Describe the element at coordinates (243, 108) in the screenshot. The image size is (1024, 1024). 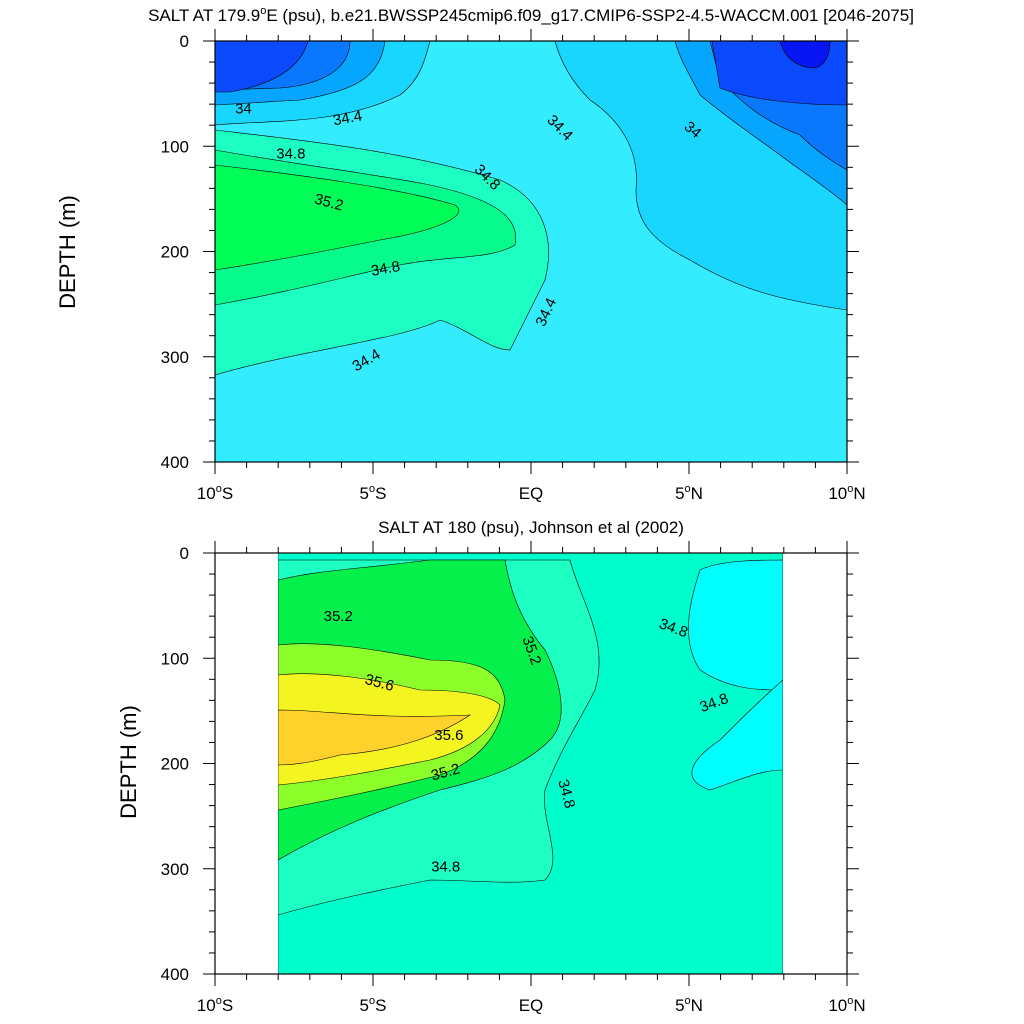
I see `contour-label: 34` at that location.